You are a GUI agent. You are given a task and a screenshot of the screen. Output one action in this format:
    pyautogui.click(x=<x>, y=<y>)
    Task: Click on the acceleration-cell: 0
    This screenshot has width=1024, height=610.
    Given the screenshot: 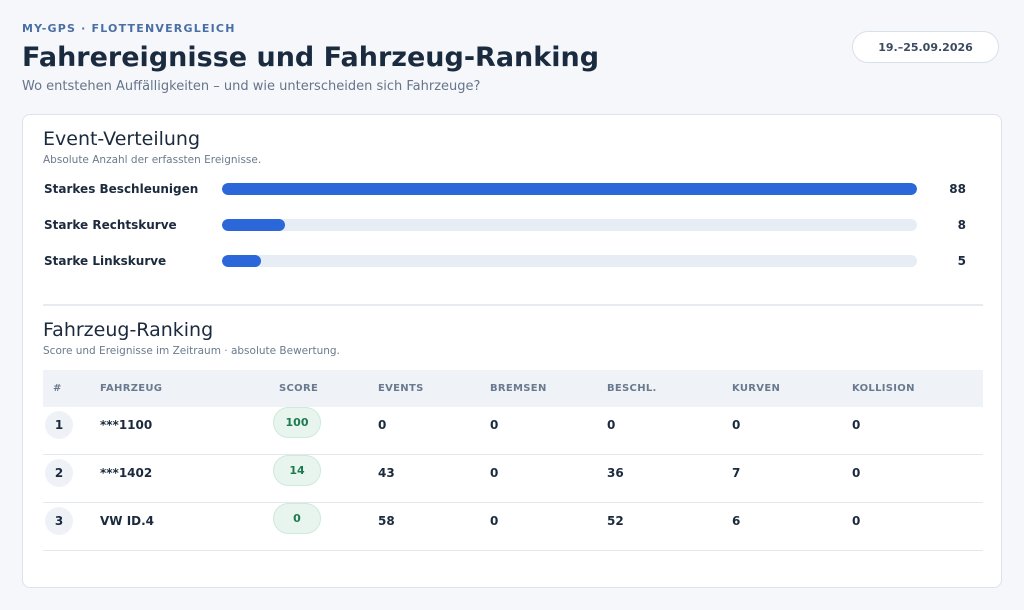 What is the action you would take?
    pyautogui.click(x=611, y=425)
    